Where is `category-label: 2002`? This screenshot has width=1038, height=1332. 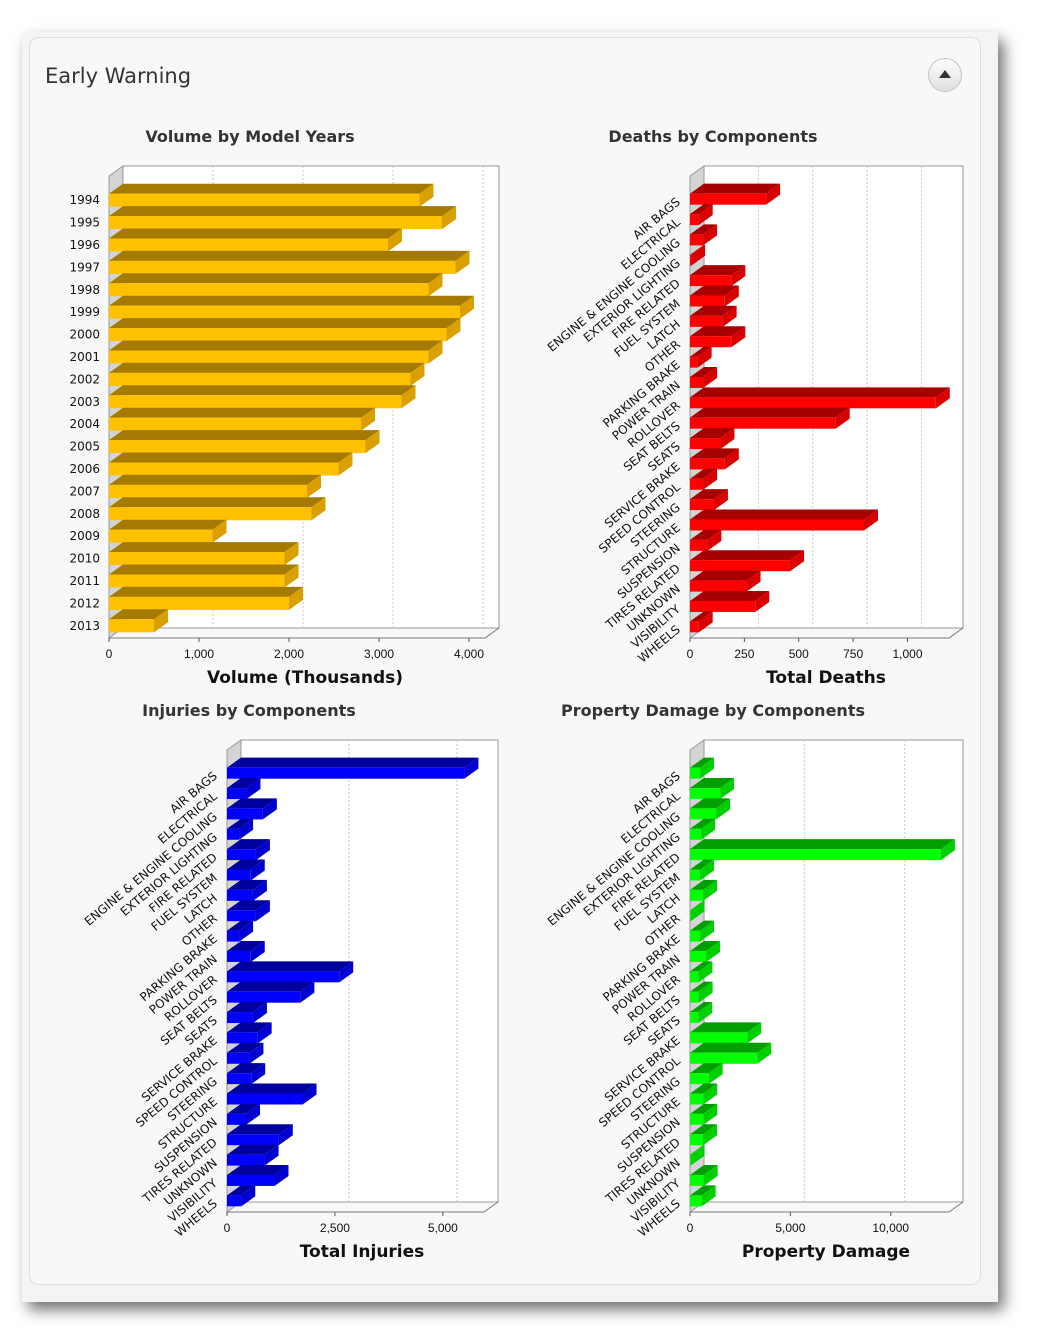
category-label: 2002 is located at coordinates (84, 379).